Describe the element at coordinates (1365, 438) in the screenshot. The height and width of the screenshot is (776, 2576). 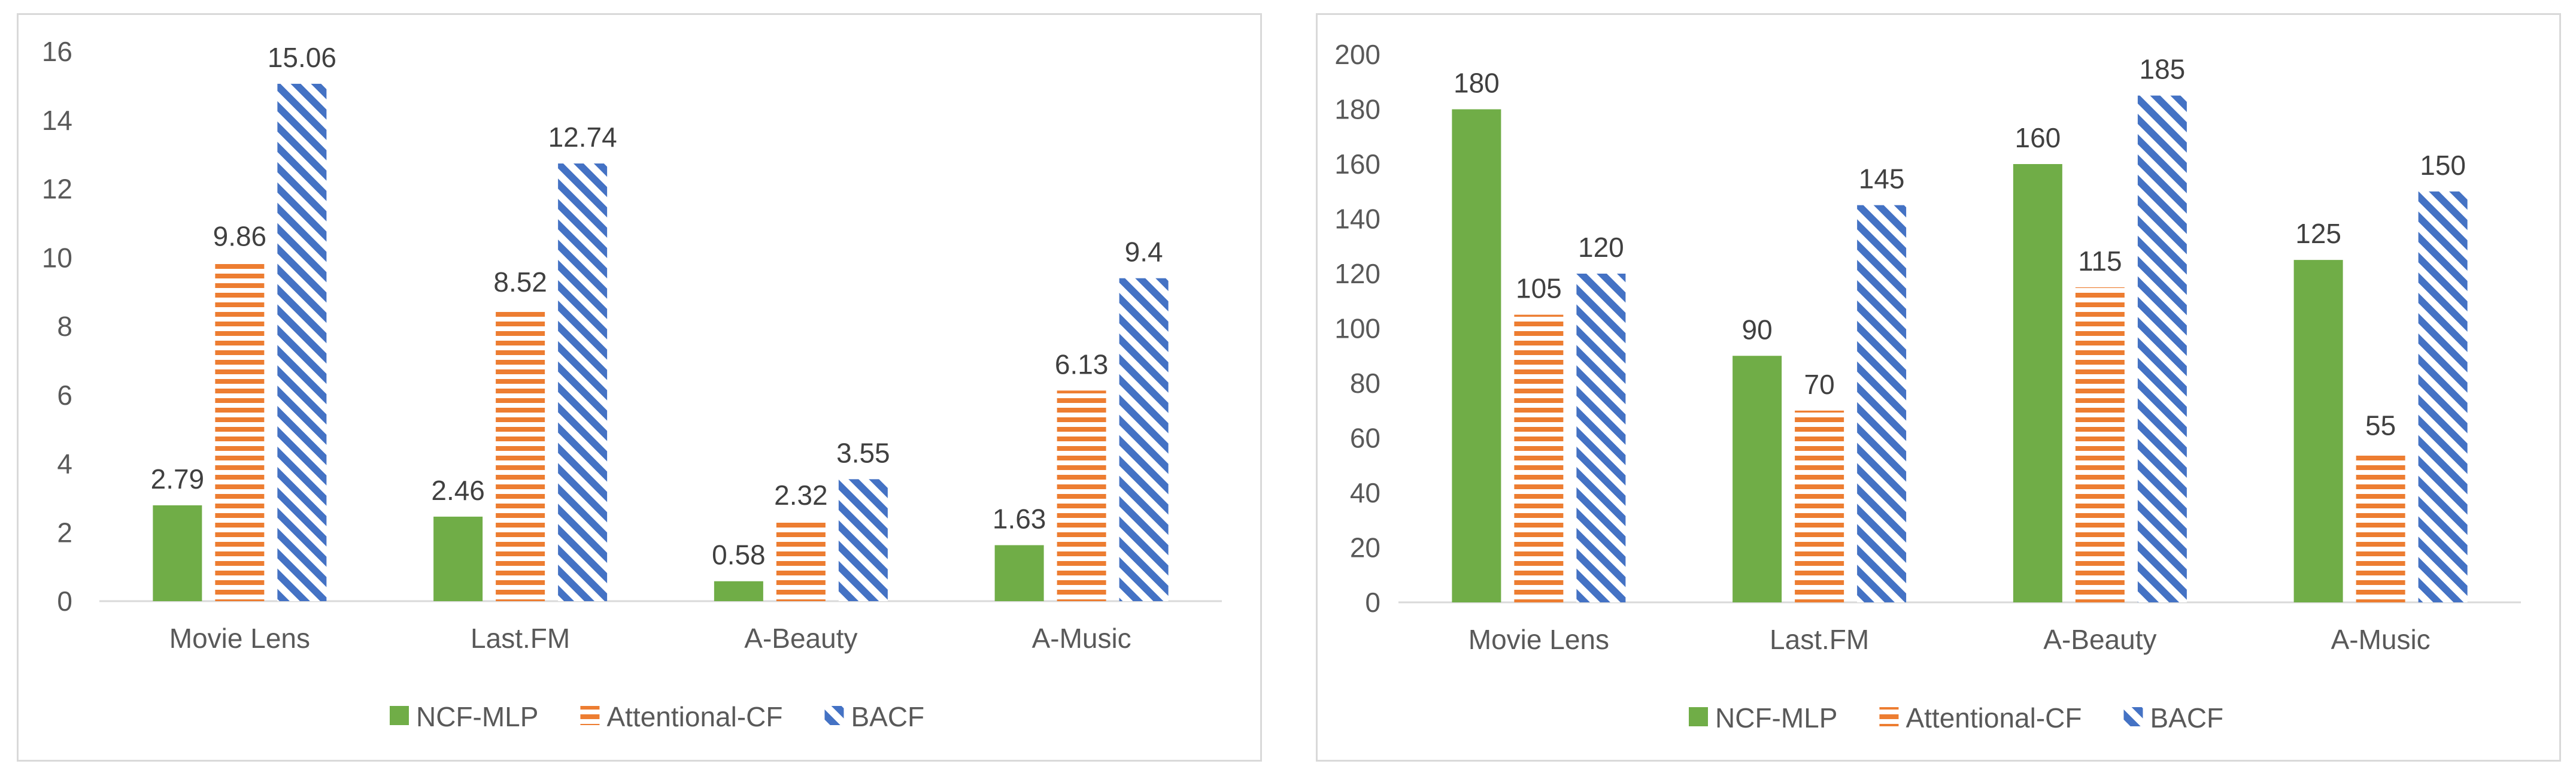
I see `y-tick-label: 60` at that location.